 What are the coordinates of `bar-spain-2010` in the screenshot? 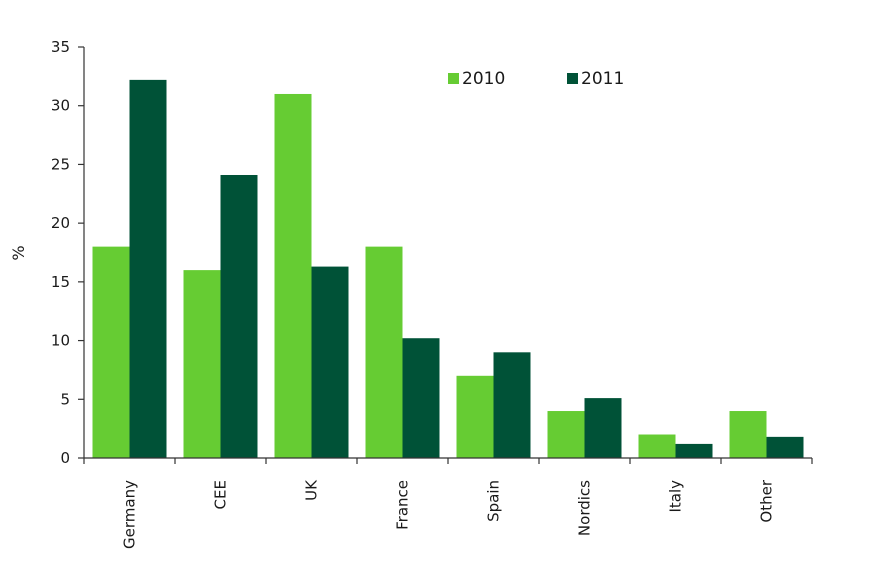 It's located at (475, 416).